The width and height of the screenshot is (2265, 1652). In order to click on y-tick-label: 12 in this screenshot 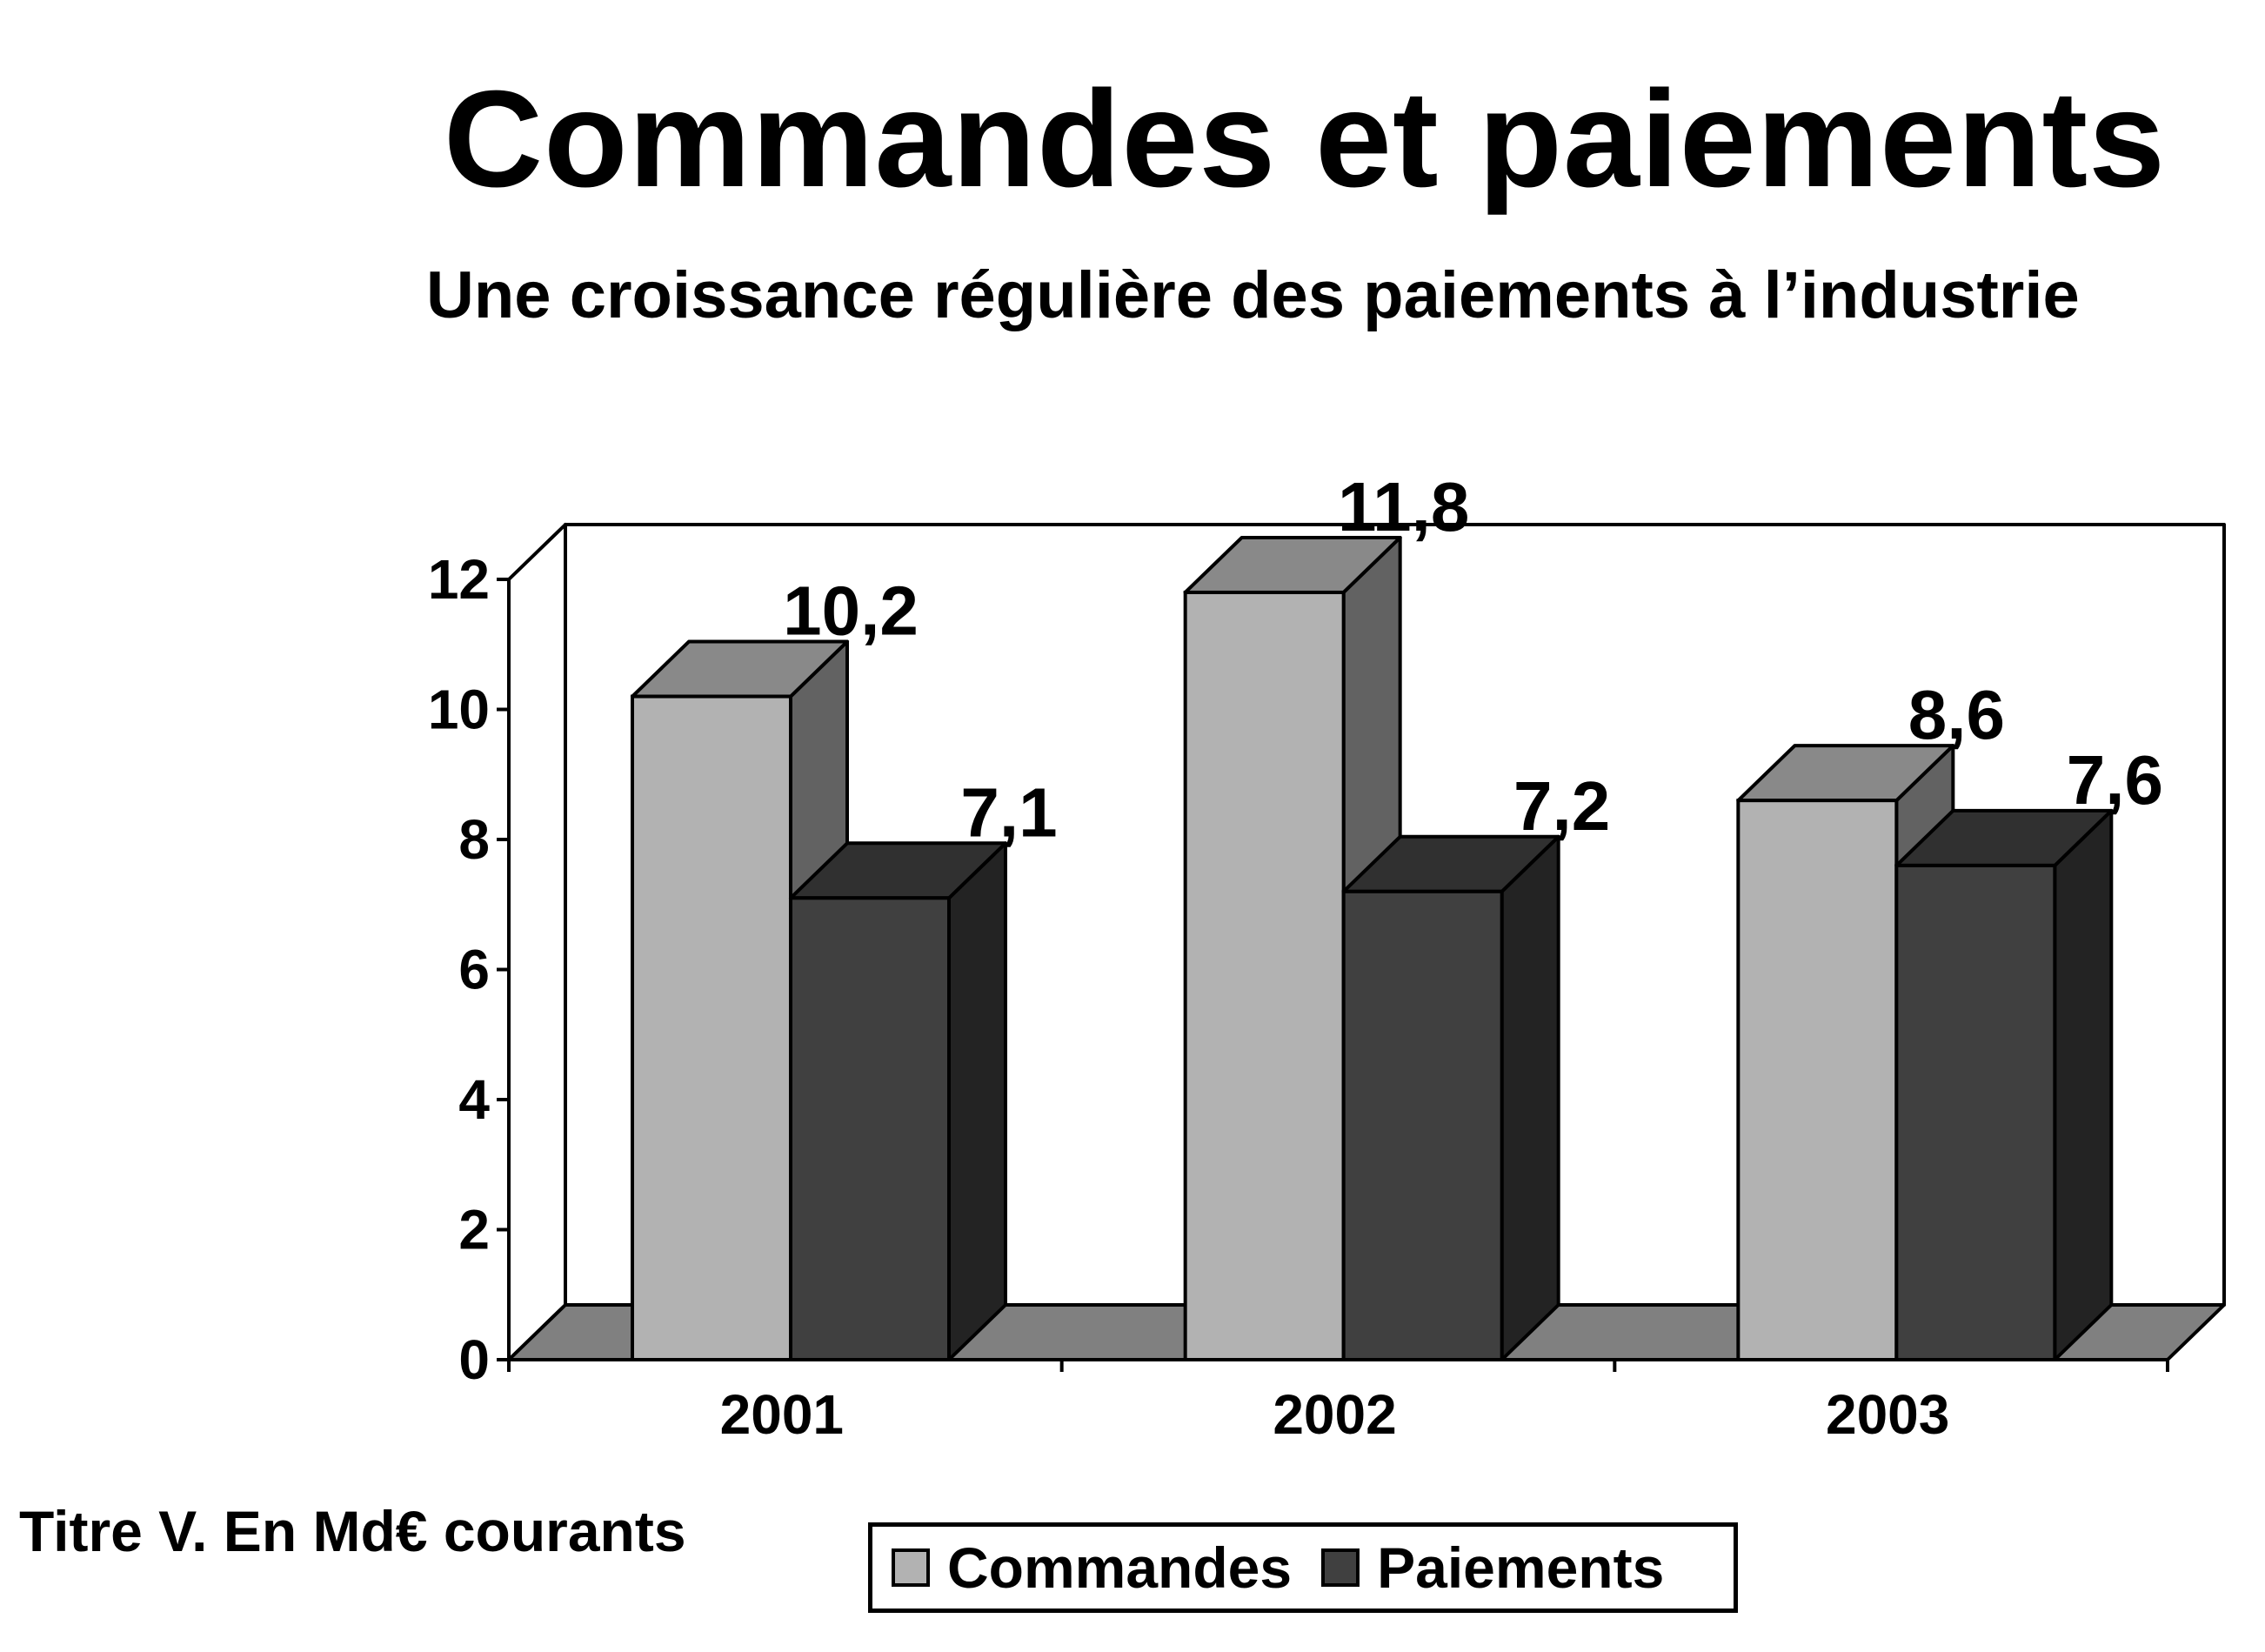, I will do `click(459, 579)`.